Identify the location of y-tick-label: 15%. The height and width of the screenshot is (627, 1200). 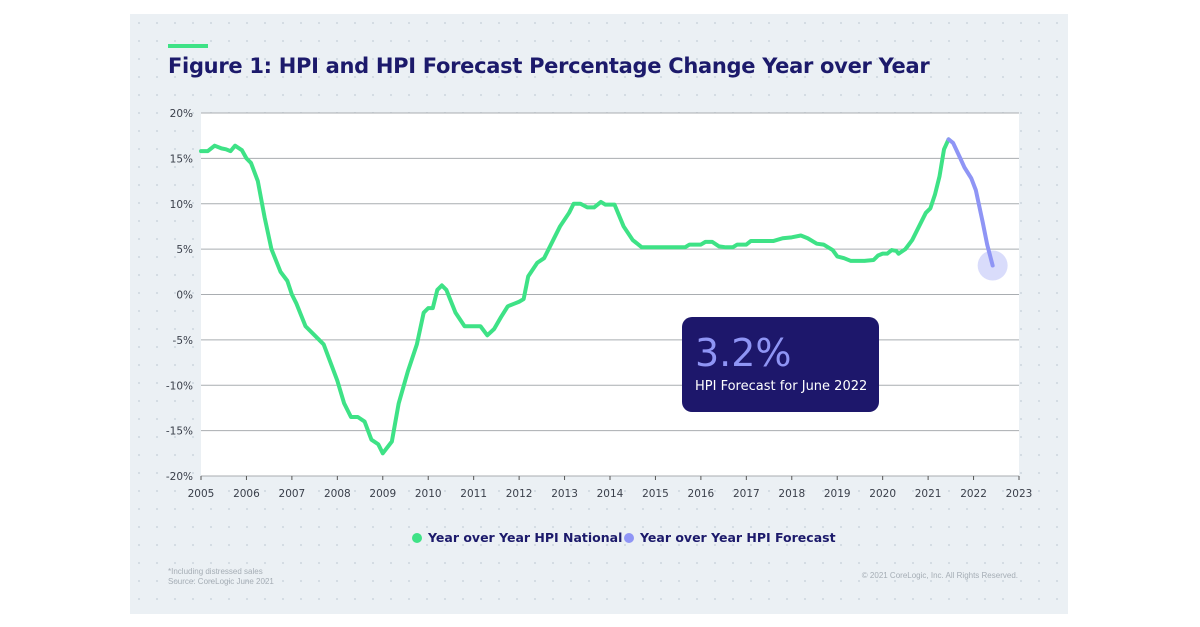
(181, 159).